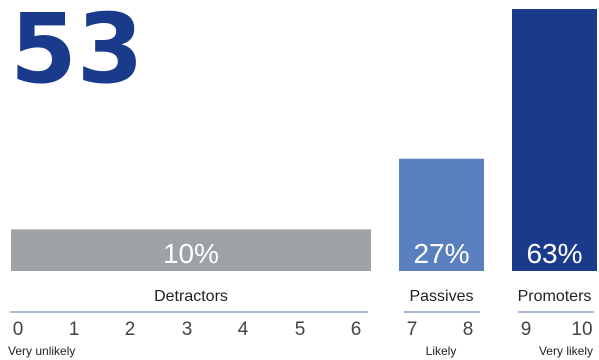 Image resolution: width=599 pixels, height=360 pixels. What do you see at coordinates (441, 253) in the screenshot?
I see `bar-value-label-passives: 27%` at bounding box center [441, 253].